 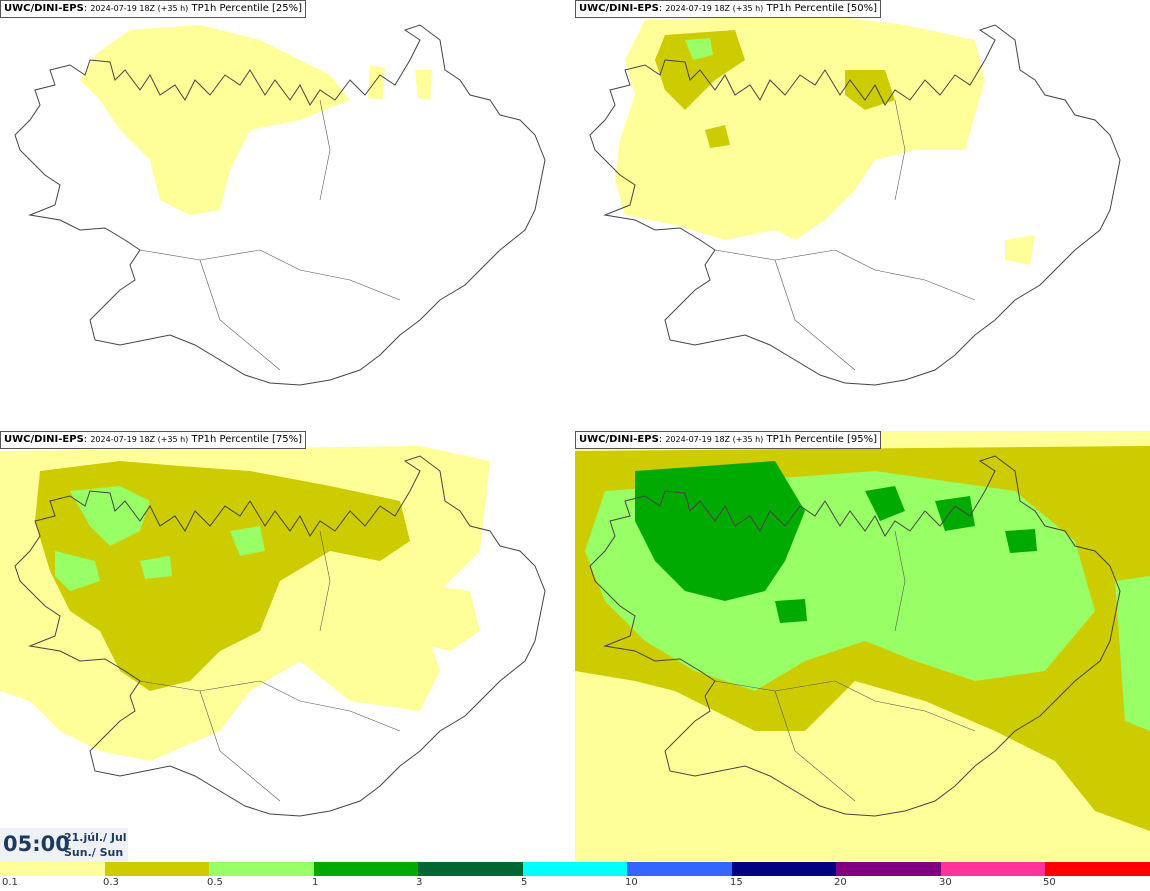 What do you see at coordinates (419, 882) in the screenshot?
I see `legend-tick: 3` at bounding box center [419, 882].